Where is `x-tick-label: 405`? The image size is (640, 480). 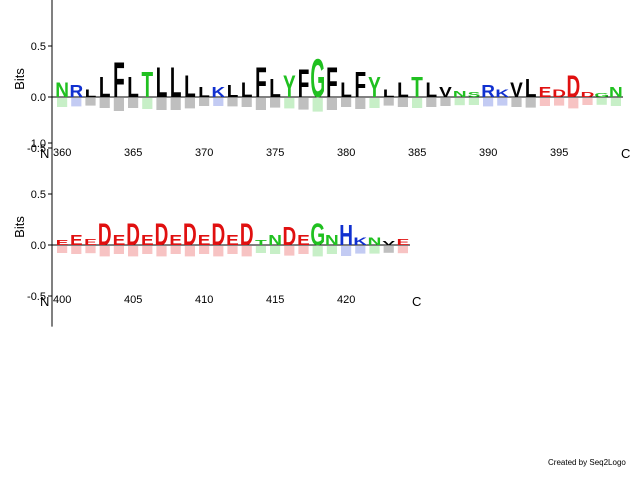 x-tick-label: 405 is located at coordinates (133, 300).